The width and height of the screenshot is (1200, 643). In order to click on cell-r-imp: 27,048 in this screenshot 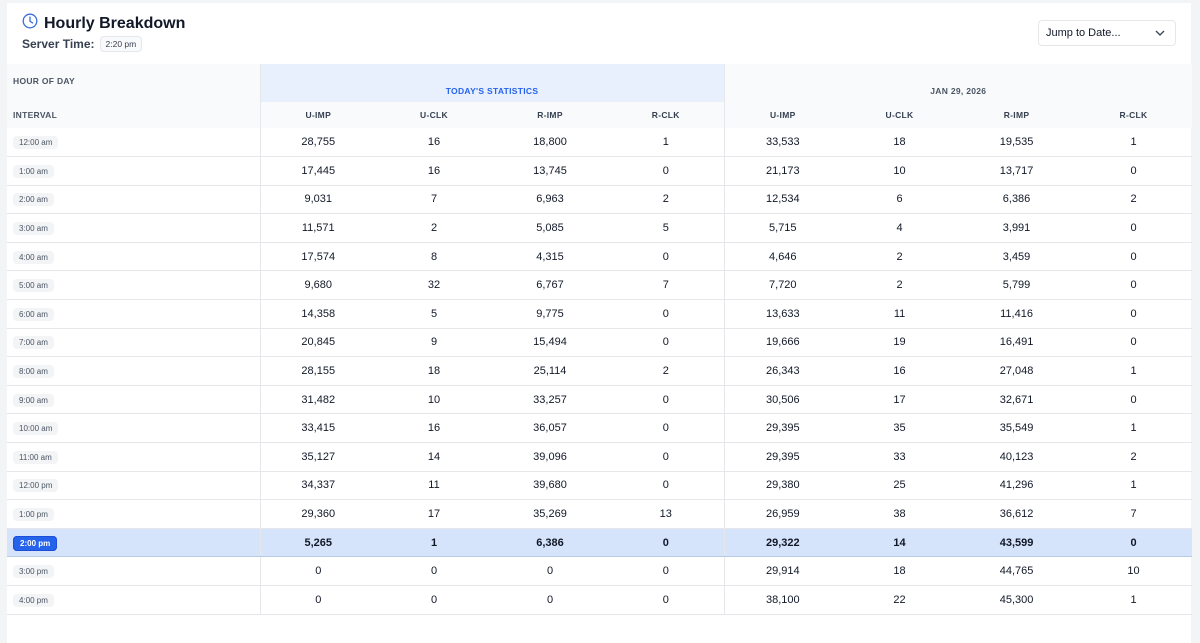, I will do `click(1017, 371)`.